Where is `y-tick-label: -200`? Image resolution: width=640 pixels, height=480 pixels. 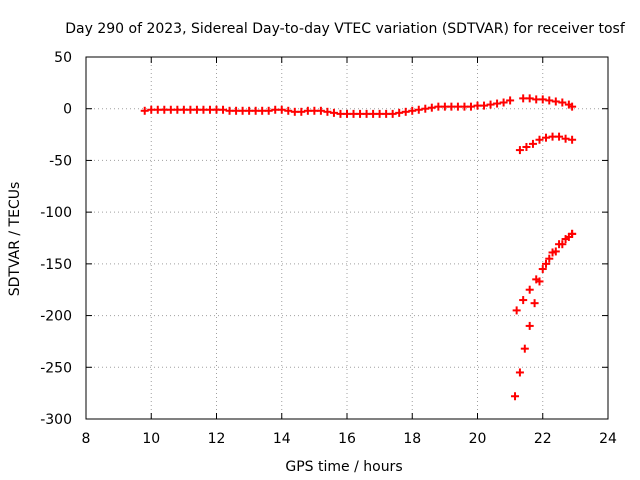
y-tick-label: -200 is located at coordinates (56, 317).